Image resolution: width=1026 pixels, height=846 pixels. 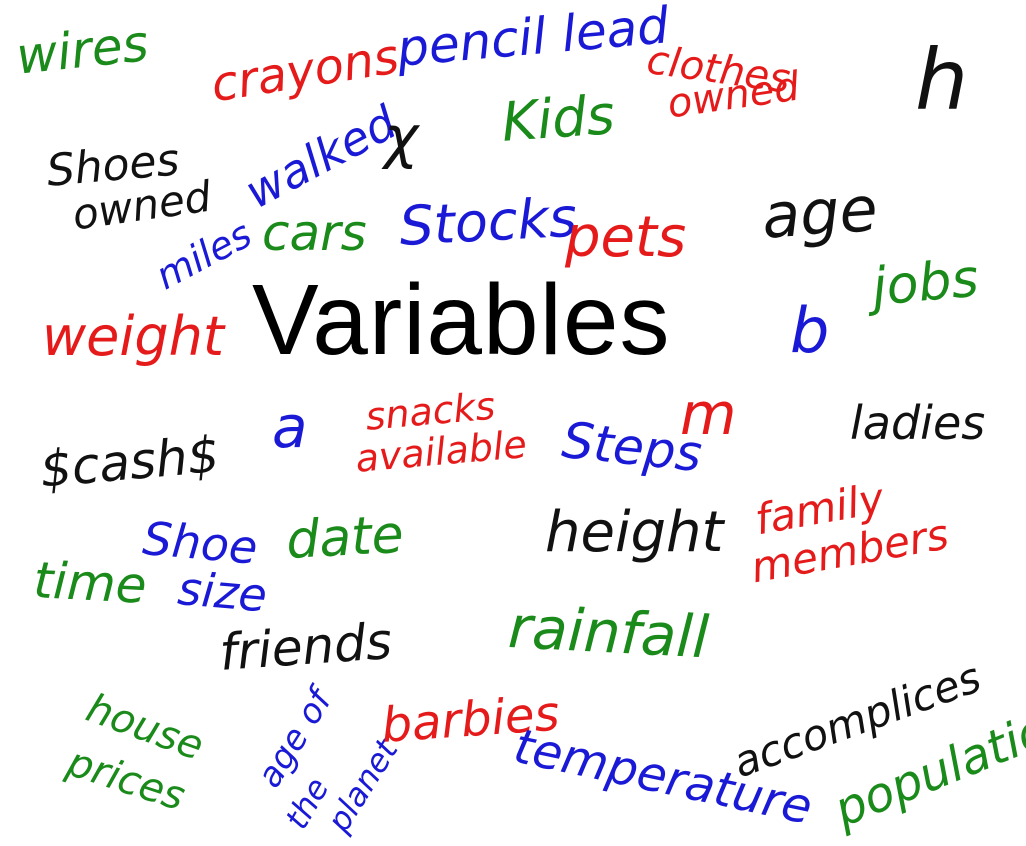 I want to click on word-friends: friends, so click(x=305, y=646).